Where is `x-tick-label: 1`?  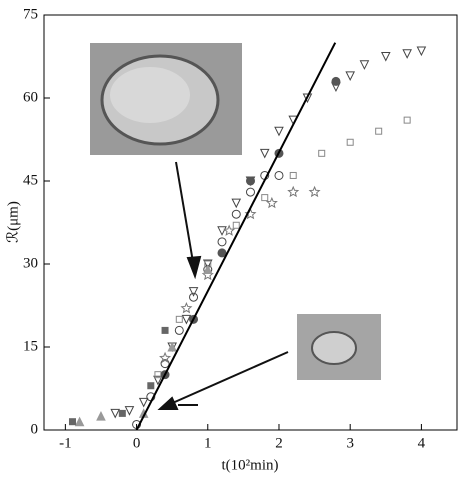 x-tick-label: 1 is located at coordinates (208, 443).